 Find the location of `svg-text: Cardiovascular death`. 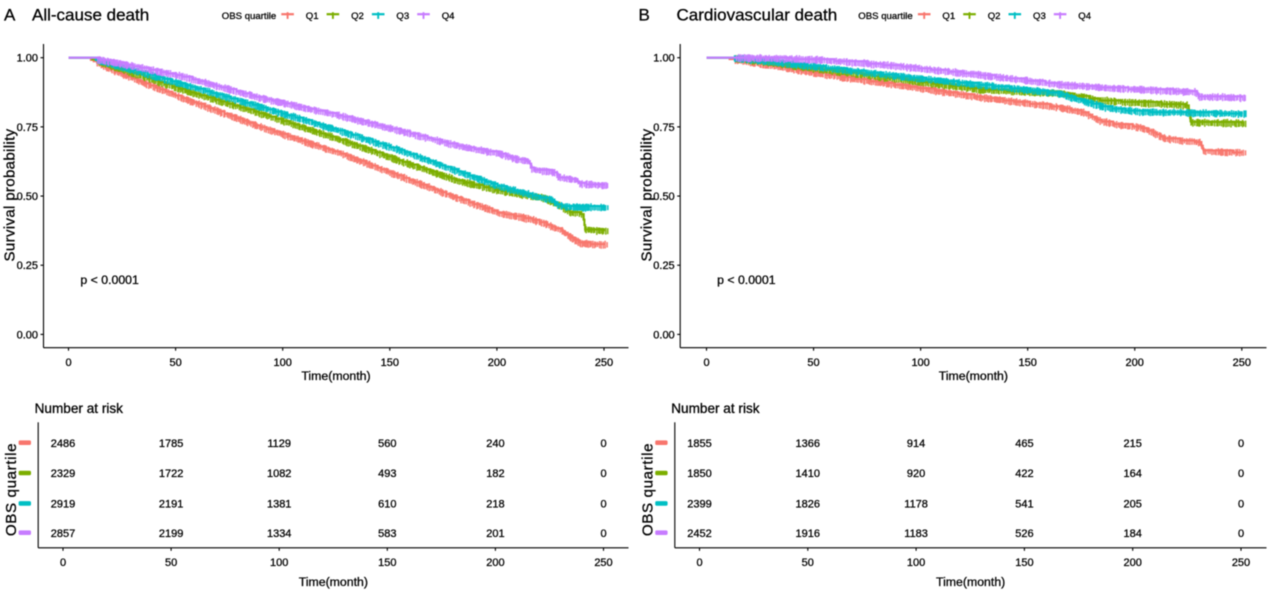

svg-text: Cardiovascular death is located at coordinates (757, 15).